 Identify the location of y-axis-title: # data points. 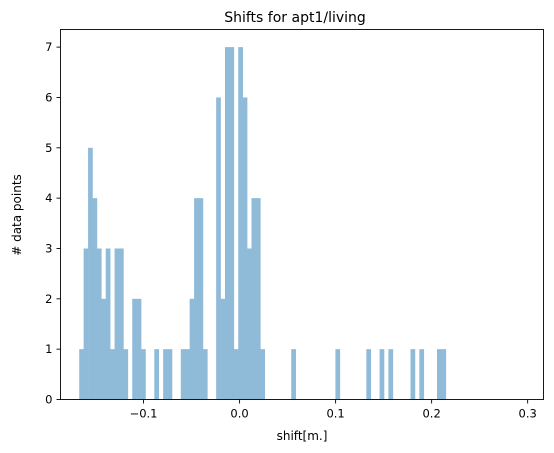
(17, 215).